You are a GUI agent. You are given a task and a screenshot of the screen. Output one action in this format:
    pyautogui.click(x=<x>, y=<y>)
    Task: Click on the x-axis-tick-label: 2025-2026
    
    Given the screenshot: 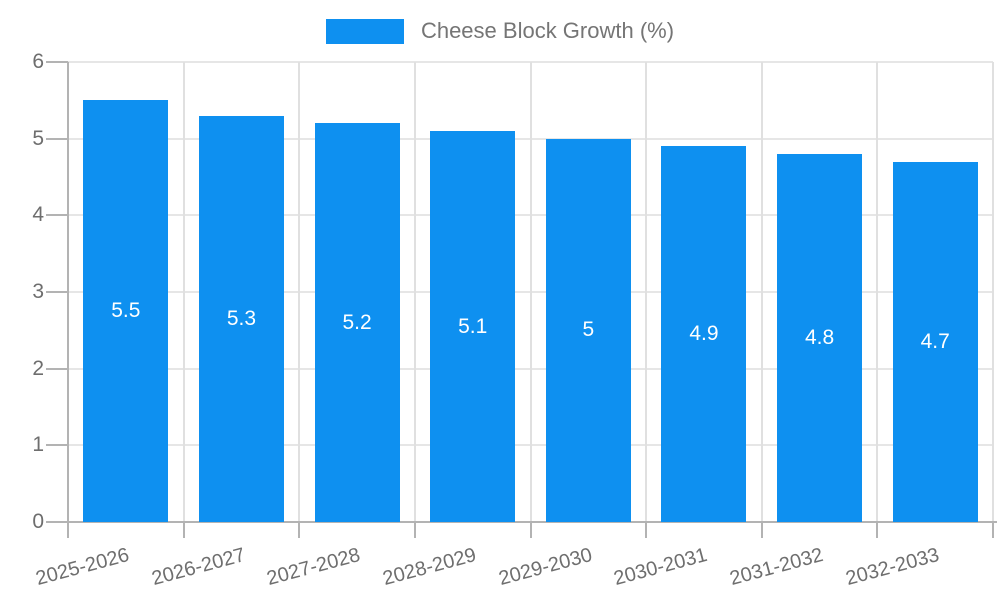 What is the action you would take?
    pyautogui.click(x=82, y=566)
    